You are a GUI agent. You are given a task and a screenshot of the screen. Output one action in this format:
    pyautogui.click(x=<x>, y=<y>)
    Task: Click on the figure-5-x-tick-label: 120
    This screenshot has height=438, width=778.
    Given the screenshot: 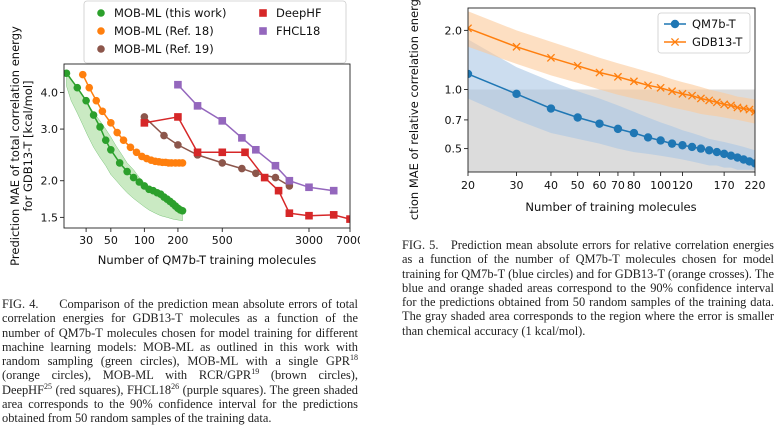 What is the action you would take?
    pyautogui.click(x=682, y=185)
    